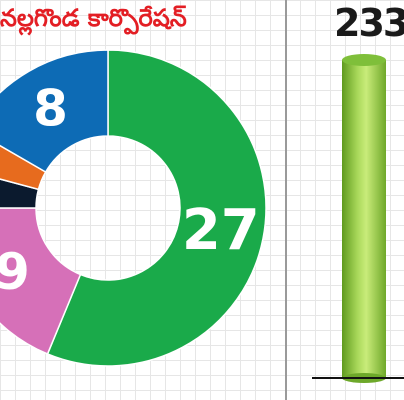 The height and width of the screenshot is (400, 404). What do you see at coordinates (364, 219) in the screenshot?
I see `bar-body` at bounding box center [364, 219].